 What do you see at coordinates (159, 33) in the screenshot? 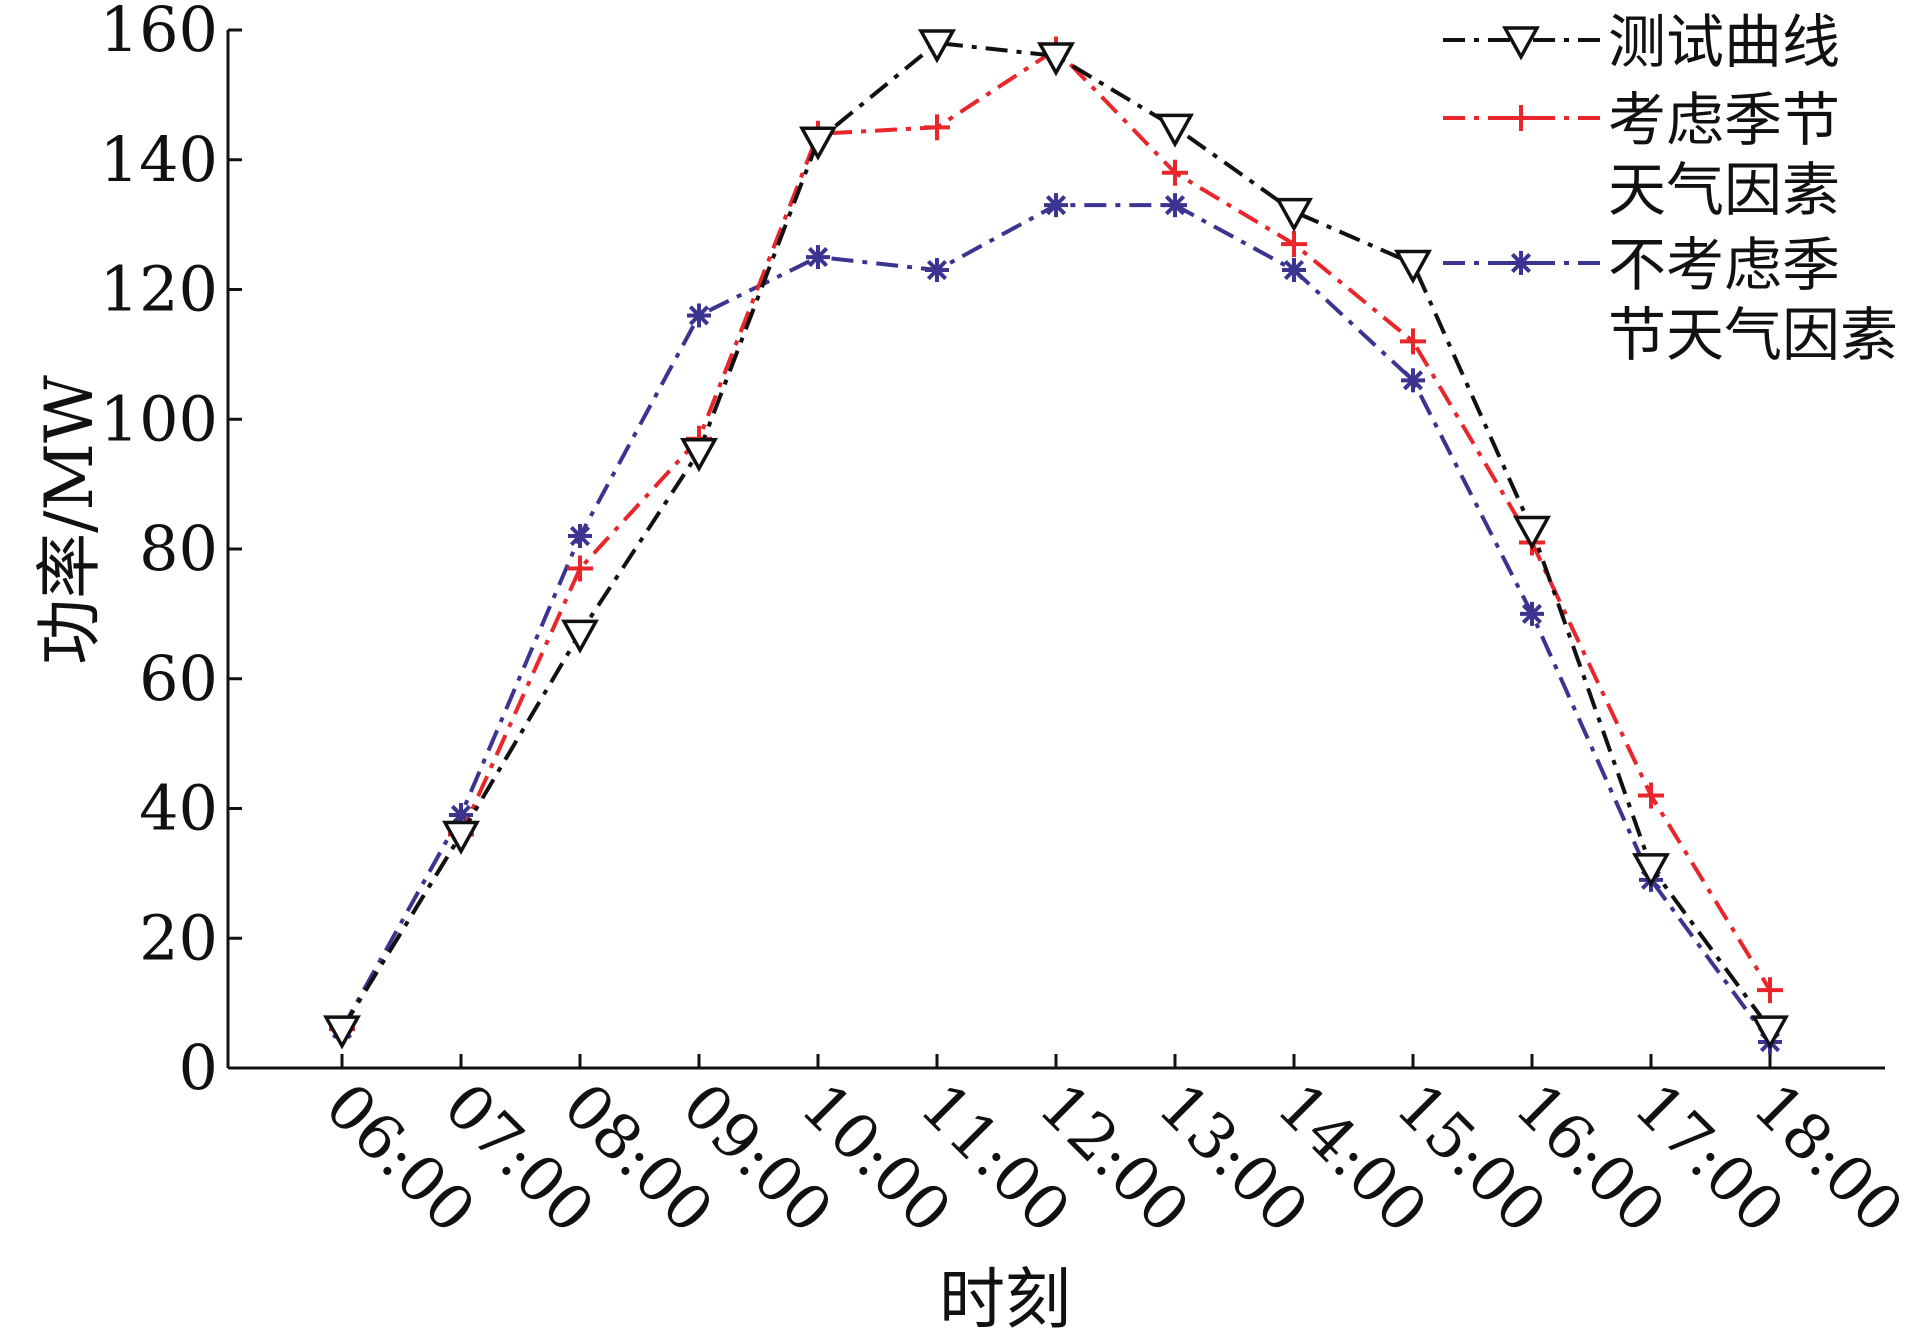
I see `y-tick-label: 160` at bounding box center [159, 33].